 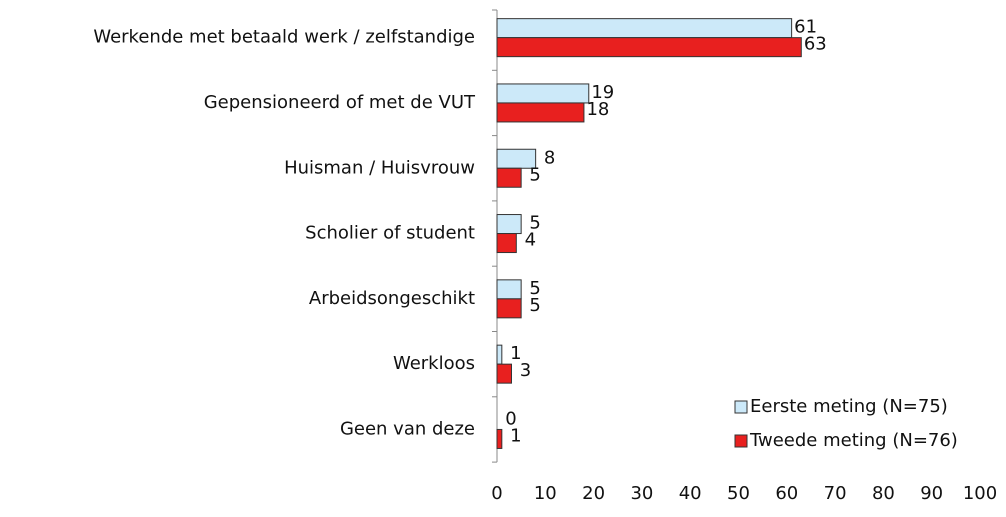 I want to click on x-tick-label: 10, so click(x=545, y=493).